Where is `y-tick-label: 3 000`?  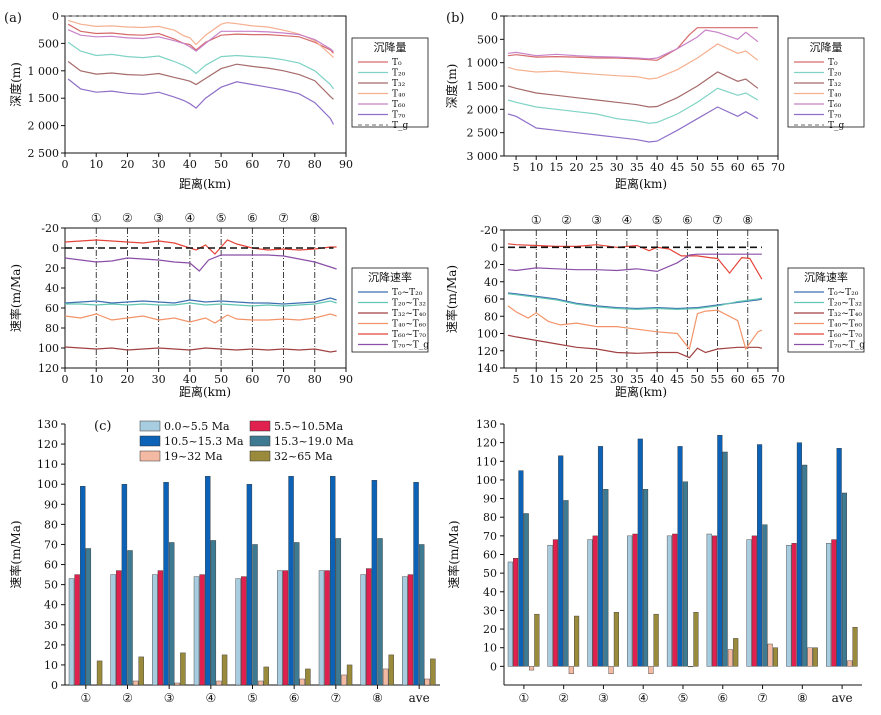
y-tick-label: 3 000 is located at coordinates (483, 156).